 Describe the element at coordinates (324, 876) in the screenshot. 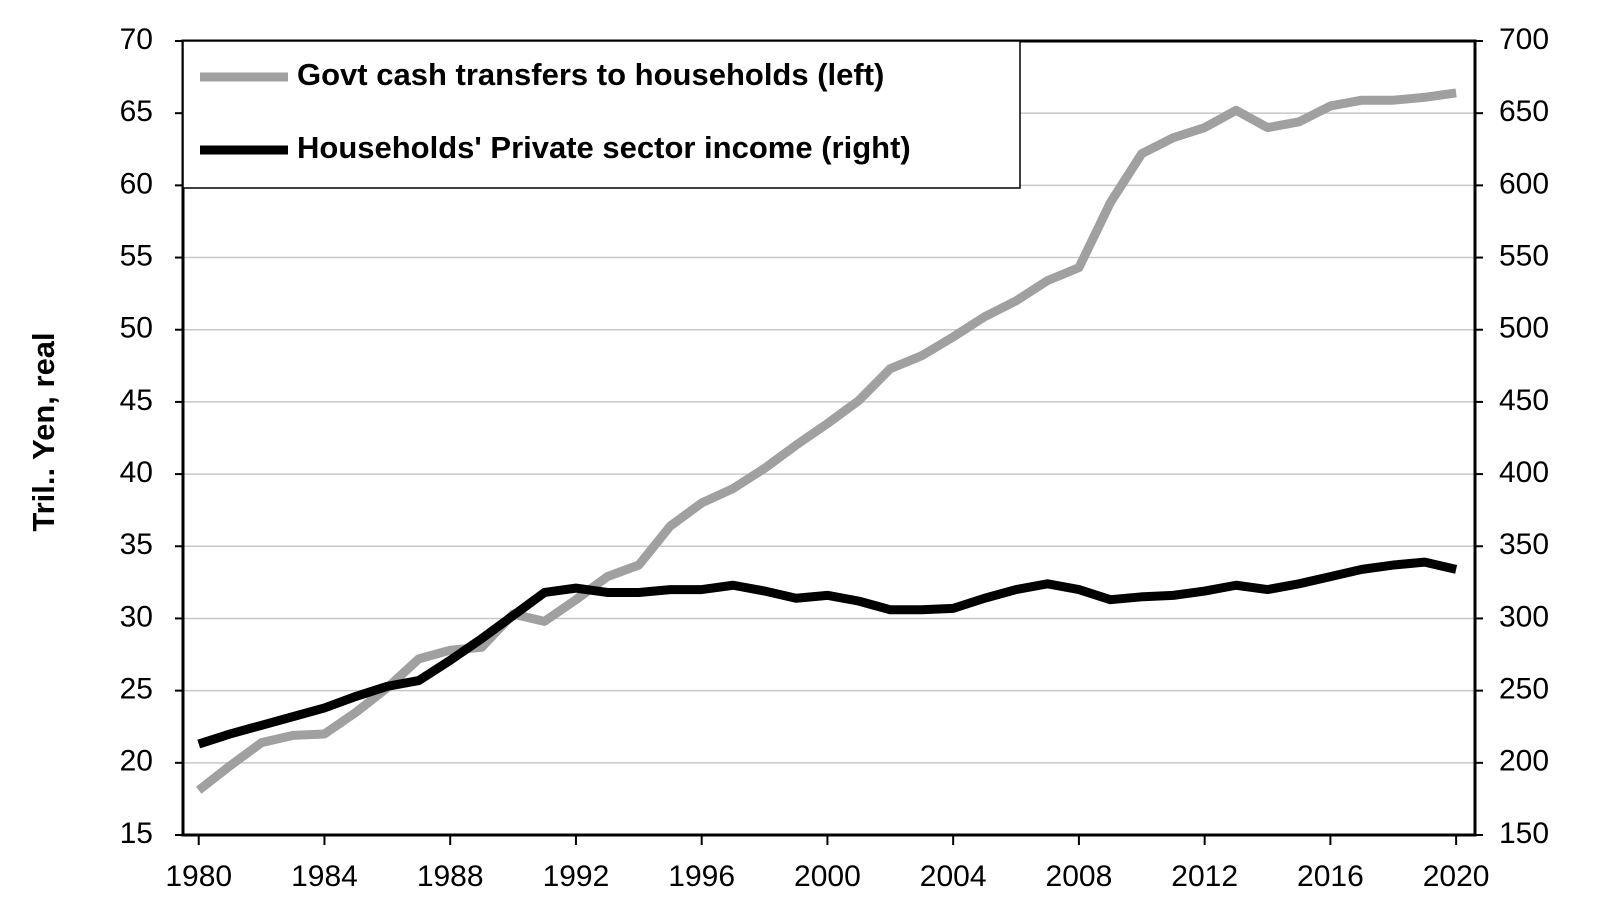

I see `x-tick-label: 1984` at that location.